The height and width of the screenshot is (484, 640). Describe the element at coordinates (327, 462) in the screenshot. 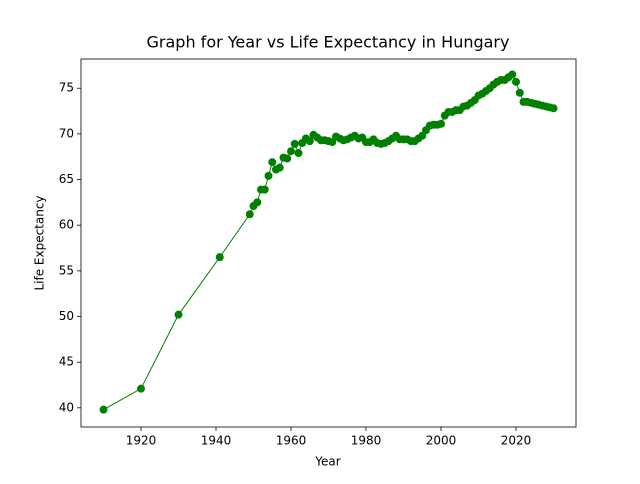

I see `x-axis-label: Year` at that location.